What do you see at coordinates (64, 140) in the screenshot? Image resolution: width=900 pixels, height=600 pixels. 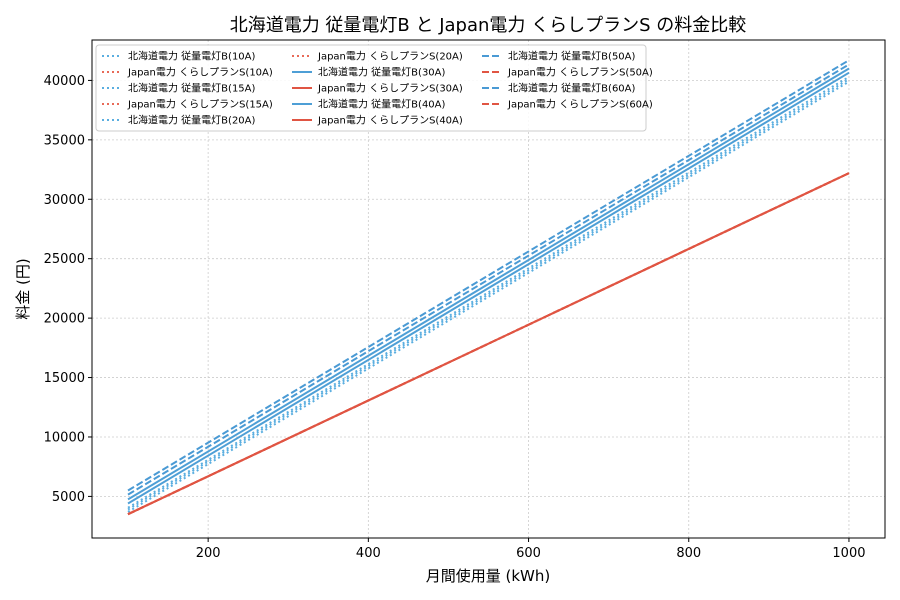 I see `y-tick-label: 35000` at bounding box center [64, 140].